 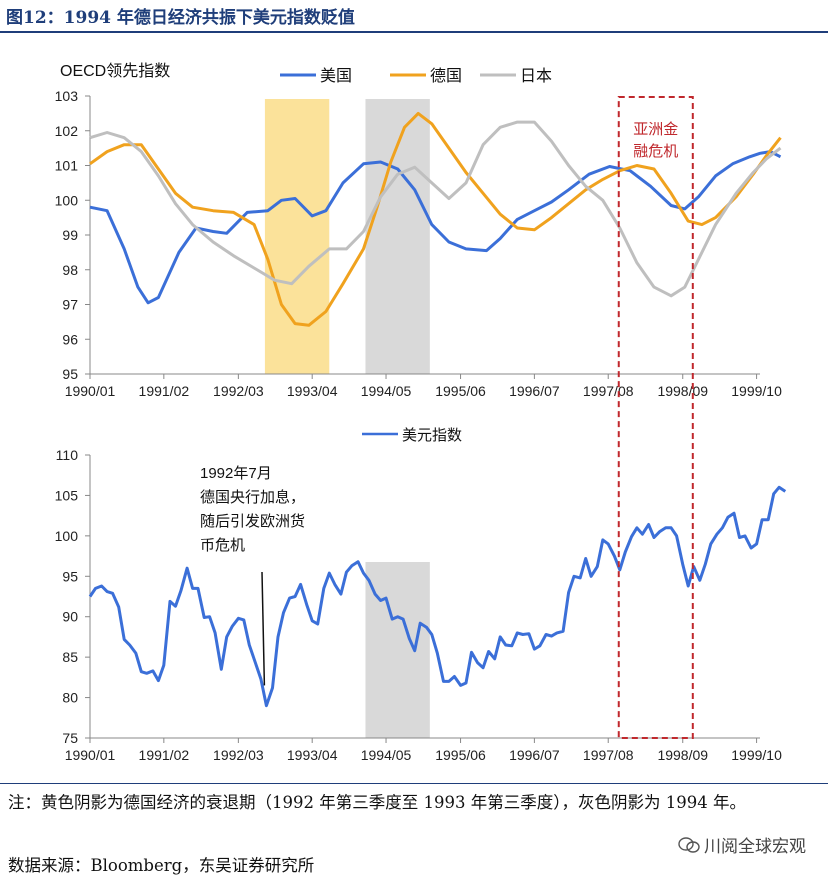 What do you see at coordinates (180, 18) in the screenshot?
I see `figure-title: 图12：1994 年德日经济共振下美元指数贬值` at bounding box center [180, 18].